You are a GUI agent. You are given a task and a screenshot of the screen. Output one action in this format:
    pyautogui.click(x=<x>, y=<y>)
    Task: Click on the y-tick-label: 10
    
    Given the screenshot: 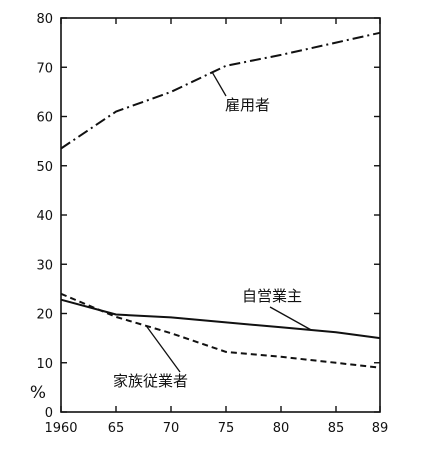 What is the action you would take?
    pyautogui.click(x=44, y=364)
    